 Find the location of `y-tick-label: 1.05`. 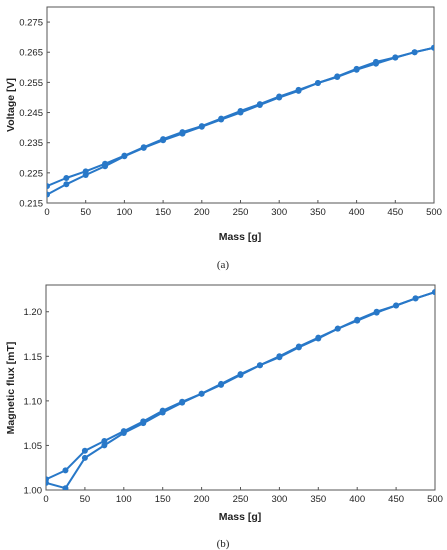

y-tick-label: 1.05 is located at coordinates (33, 446).